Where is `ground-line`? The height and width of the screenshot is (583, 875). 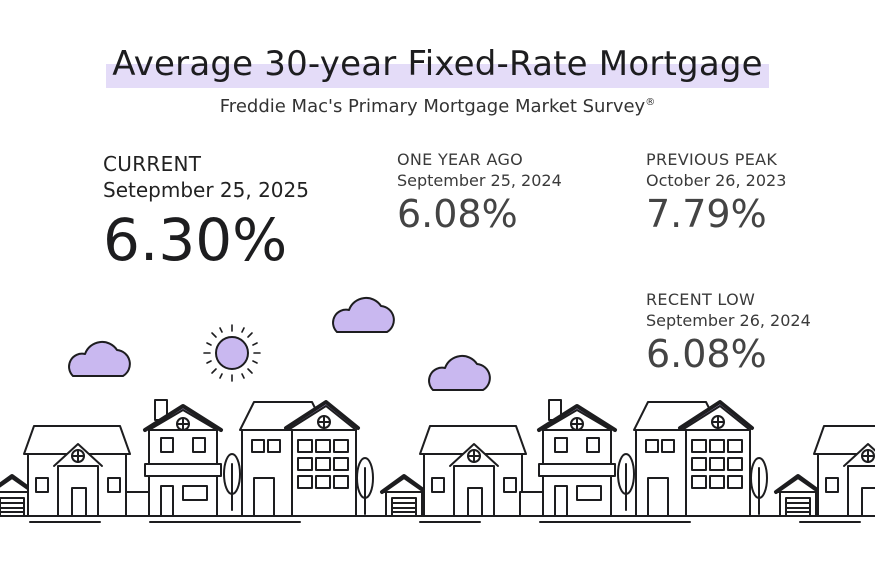
ground-line is located at coordinates (437, 519).